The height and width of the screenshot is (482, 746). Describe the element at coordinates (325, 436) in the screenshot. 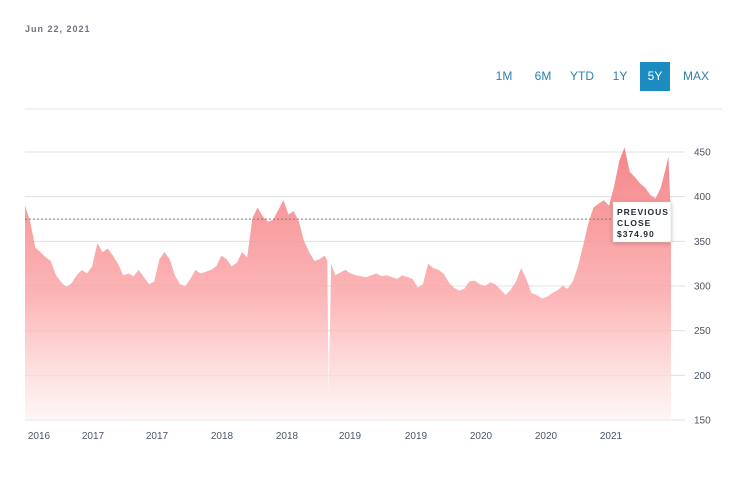

I see `x-axis: 2016 2017 2017 2018 2018 2019 2019 2020 2020 2021` at that location.